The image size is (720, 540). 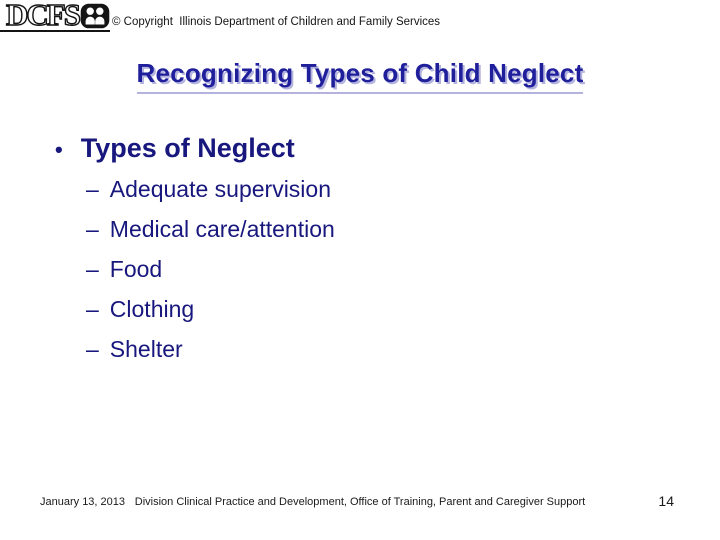 What do you see at coordinates (136, 269) in the screenshot?
I see `list-item-text: Food` at bounding box center [136, 269].